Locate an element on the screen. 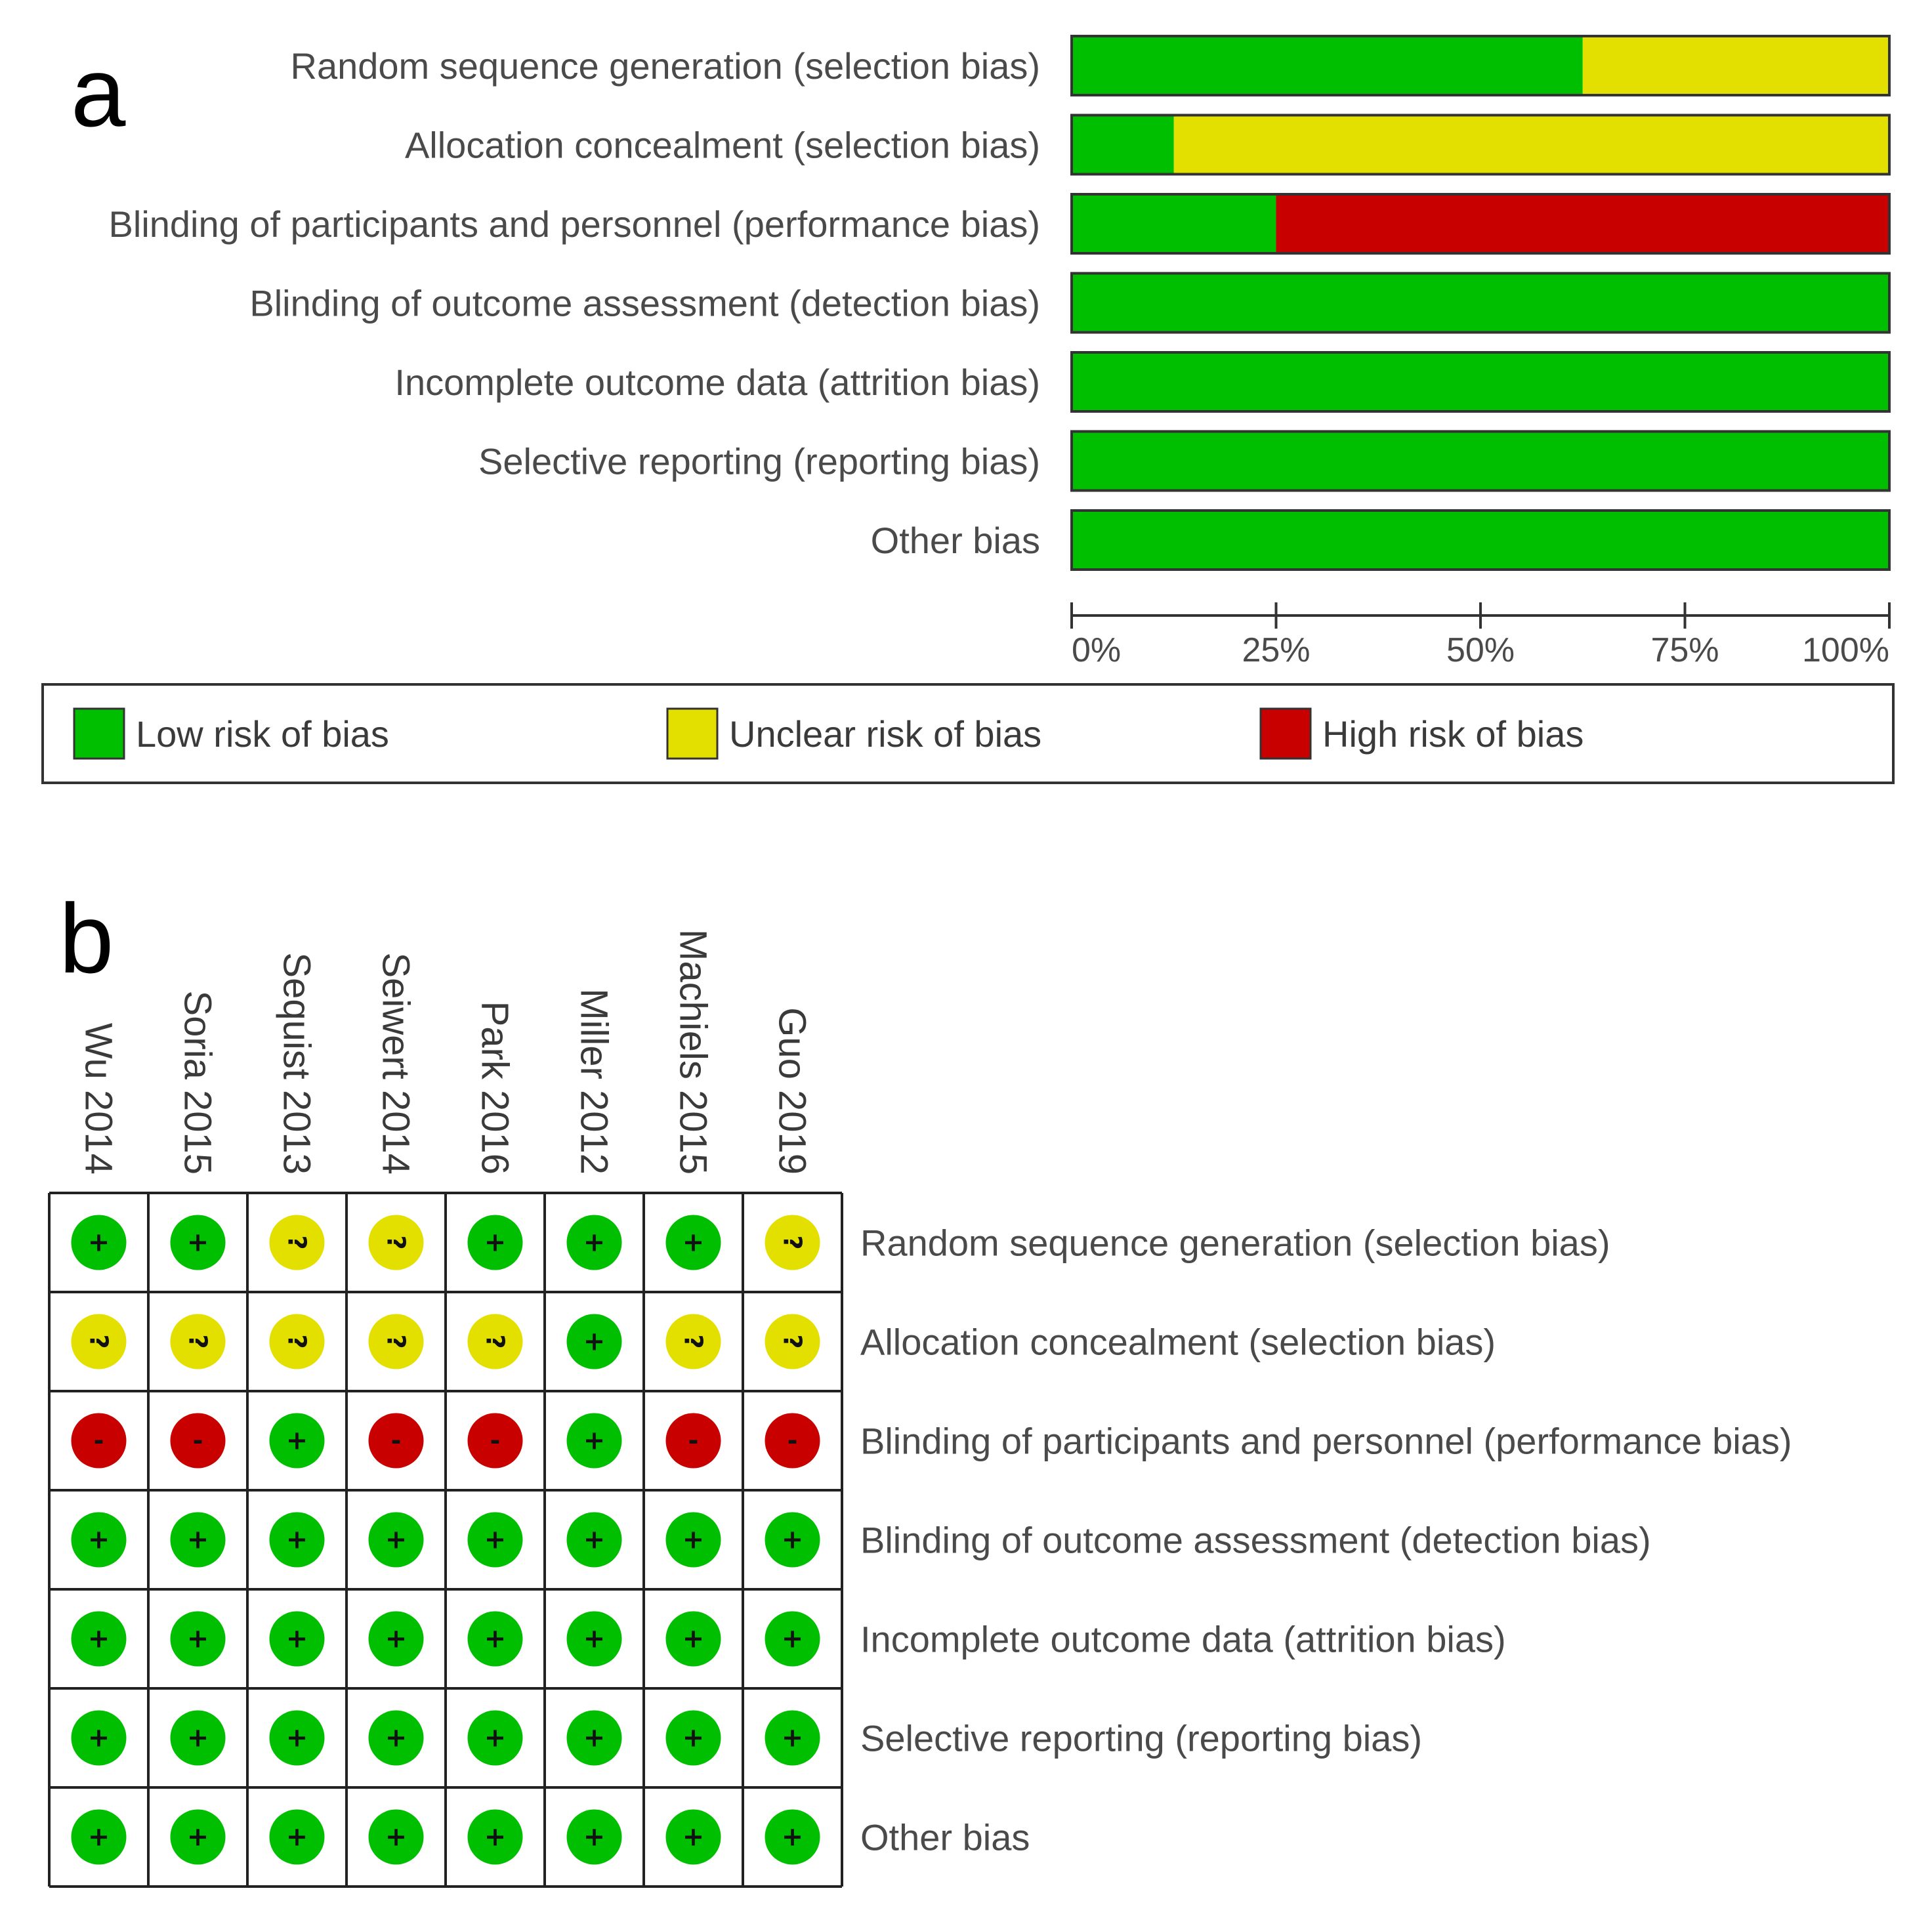 The width and height of the screenshot is (1932, 1920). x-tick-label: 25% is located at coordinates (1276, 650).